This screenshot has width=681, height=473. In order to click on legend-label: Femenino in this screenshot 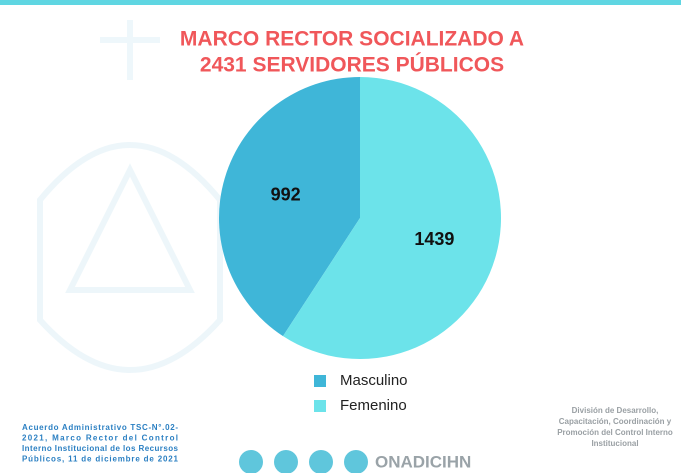, I will do `click(373, 405)`.